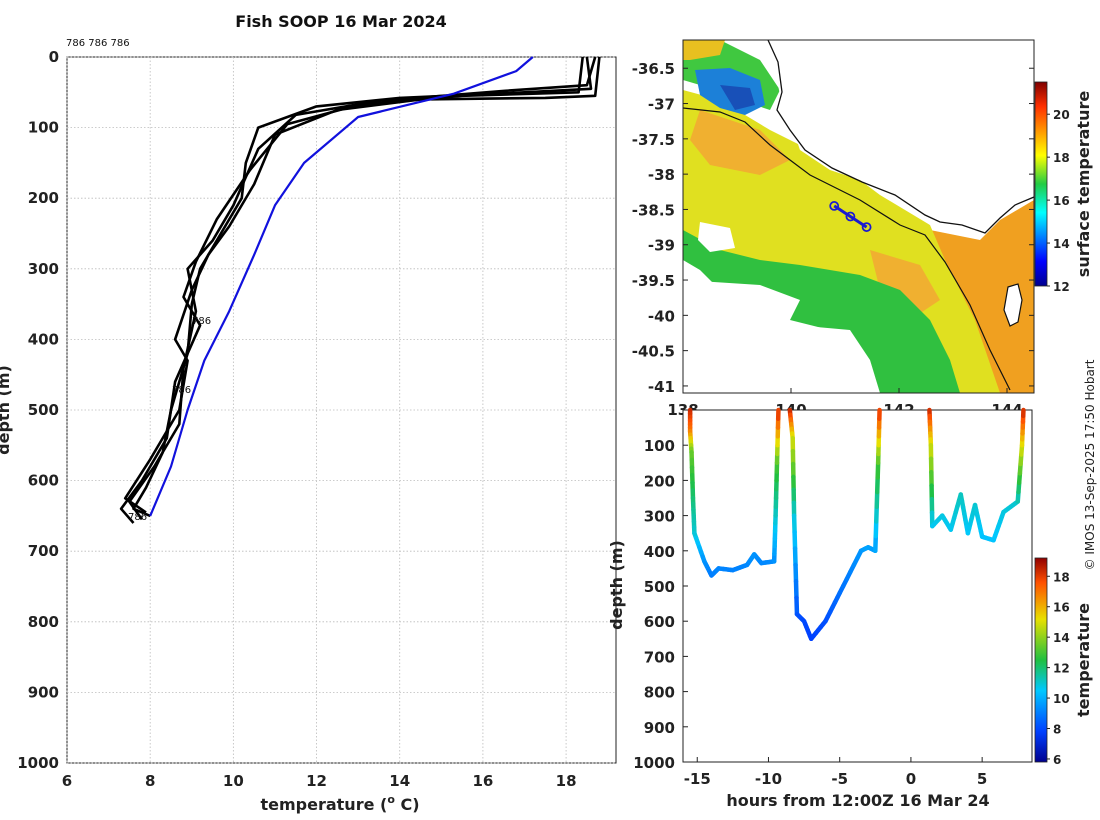 The height and width of the screenshot is (820, 1100). Describe the element at coordinates (316, 781) in the screenshot. I see `profile-x-tick-label: 12` at that location.